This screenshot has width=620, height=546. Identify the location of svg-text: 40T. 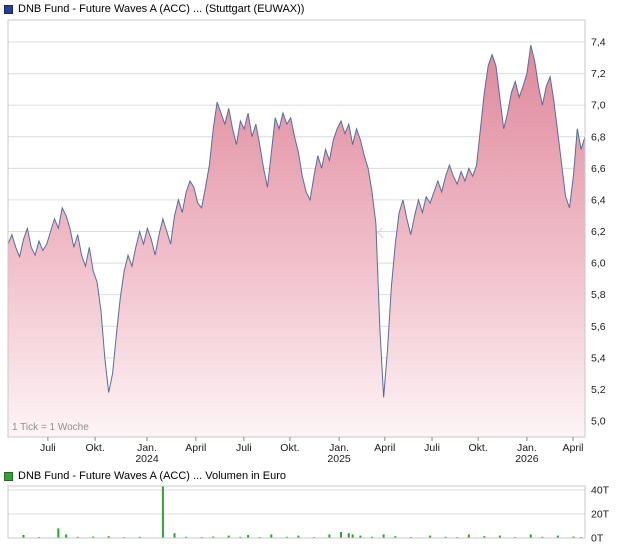
(600, 491).